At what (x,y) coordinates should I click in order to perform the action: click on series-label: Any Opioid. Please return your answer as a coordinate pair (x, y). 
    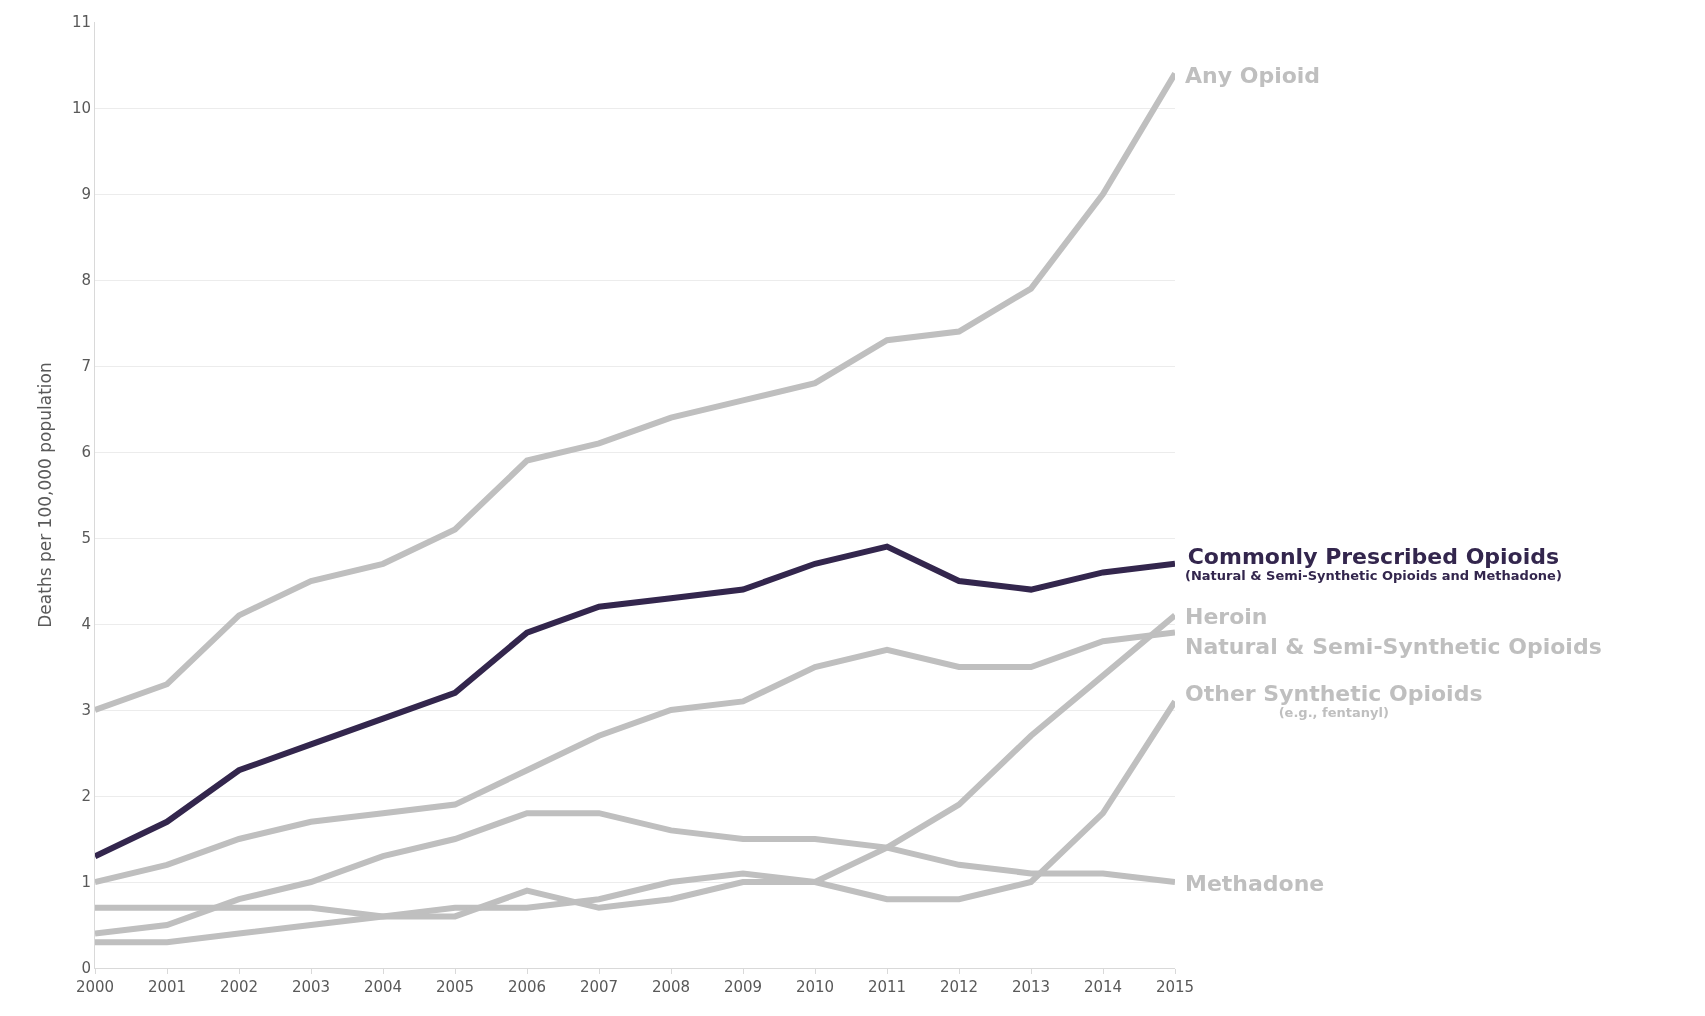
    Looking at the image, I should click on (1253, 75).